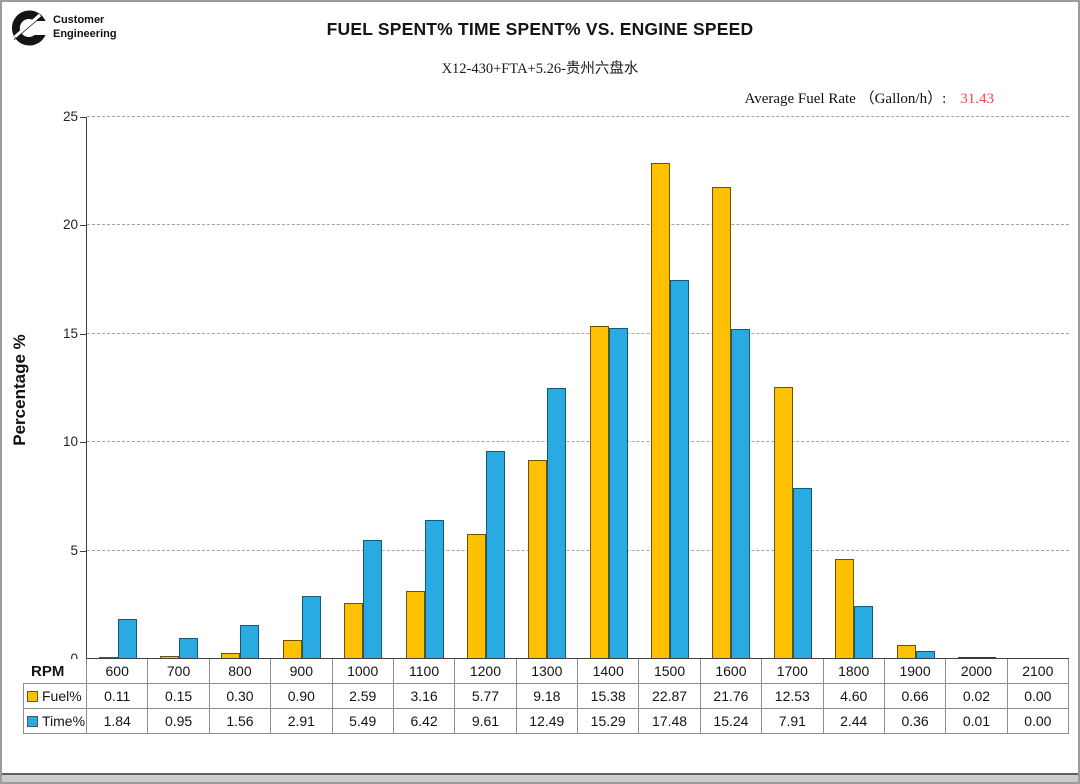  What do you see at coordinates (85, 28) in the screenshot?
I see `logo-text: Customer Engineering` at bounding box center [85, 28].